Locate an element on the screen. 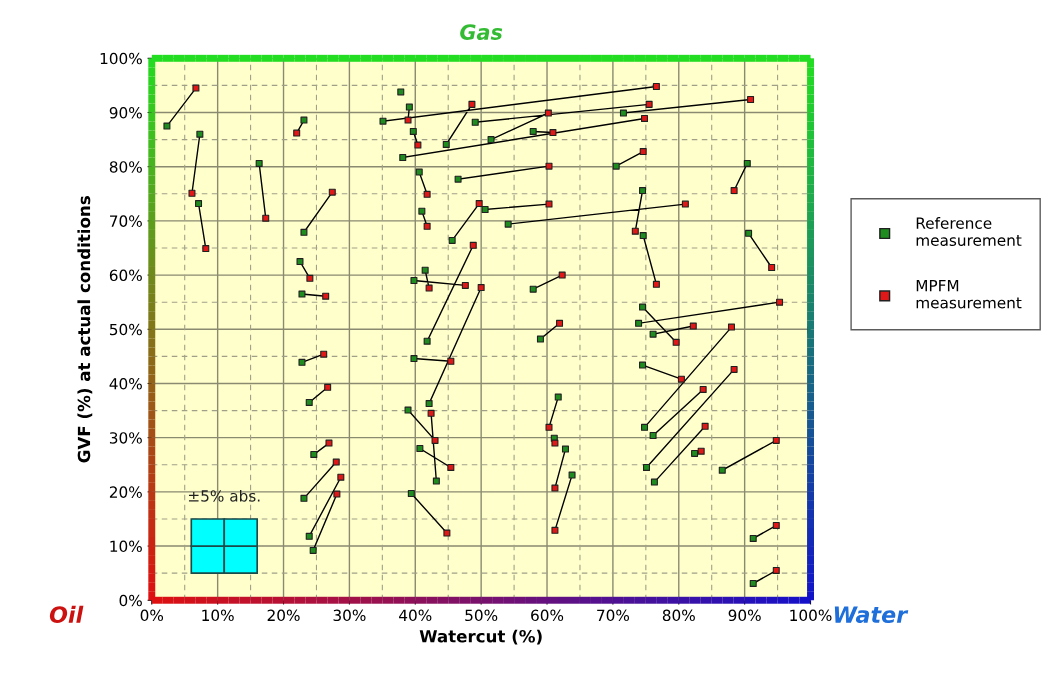  y-tick-label: 10% is located at coordinates (126, 546).